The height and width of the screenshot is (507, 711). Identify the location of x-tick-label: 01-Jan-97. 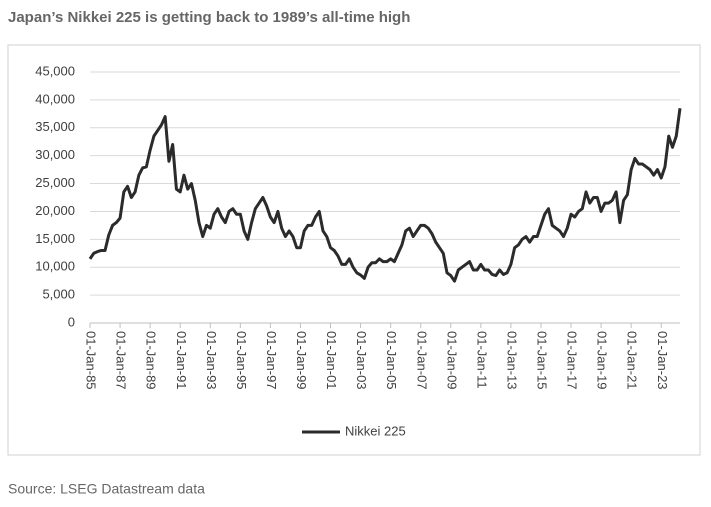
(271, 360).